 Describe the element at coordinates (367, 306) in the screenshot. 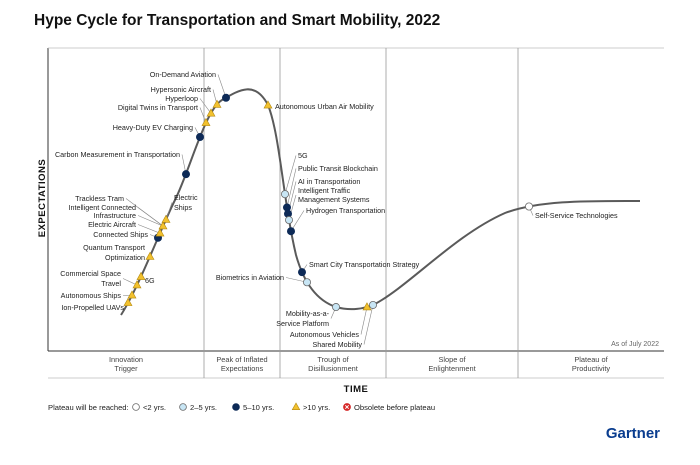

I see `marker-autonomous-vehicles` at that location.